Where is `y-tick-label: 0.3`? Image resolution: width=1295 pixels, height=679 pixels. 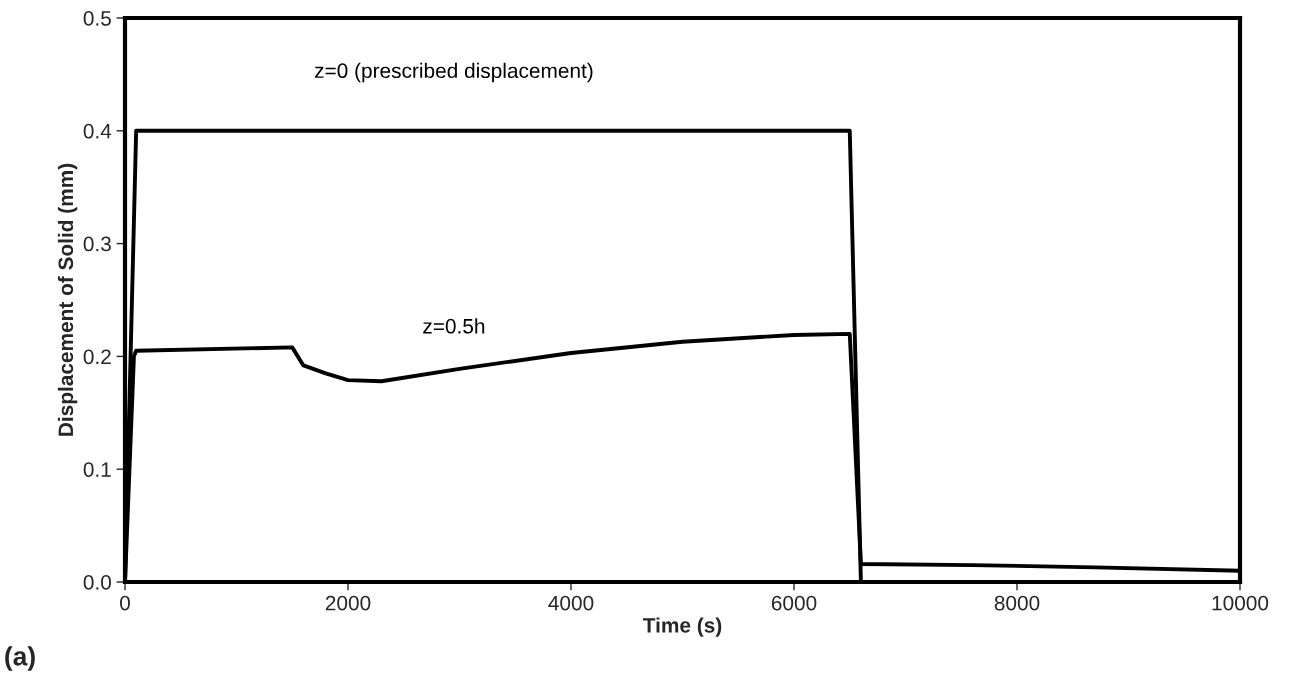
y-tick-label: 0.3 is located at coordinates (97, 244).